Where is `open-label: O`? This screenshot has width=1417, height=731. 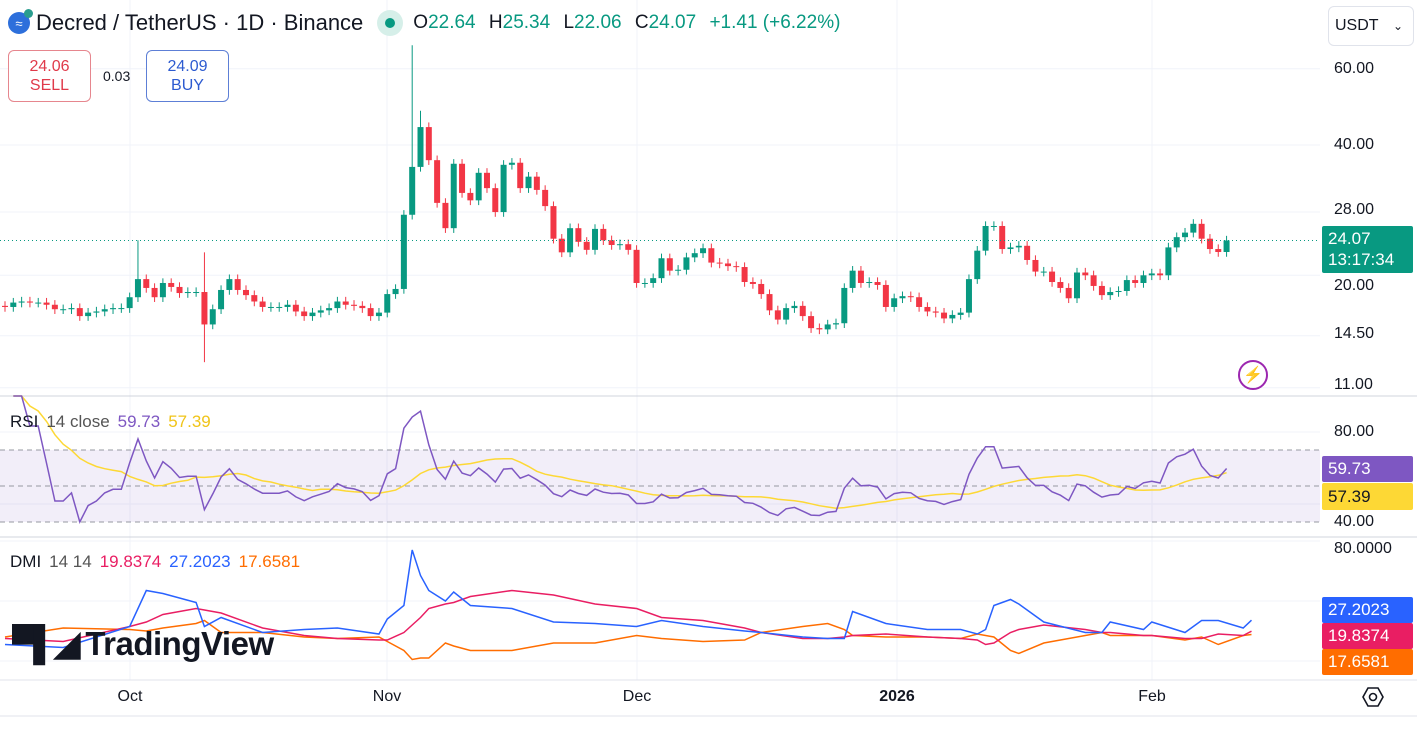 open-label: O is located at coordinates (421, 22).